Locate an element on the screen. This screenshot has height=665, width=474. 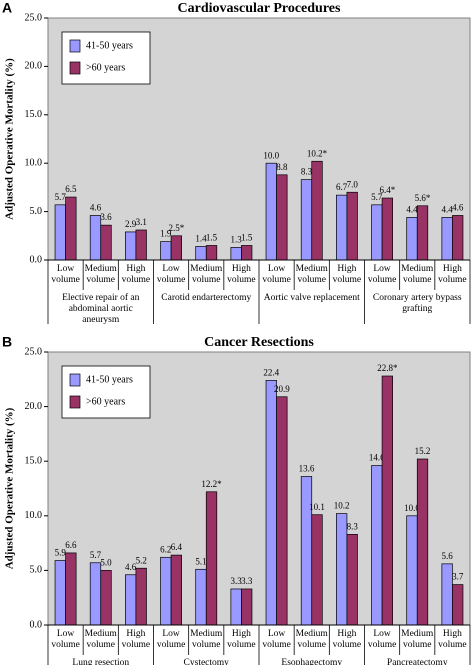
legend-label: 41-50 years is located at coordinates (109, 379).